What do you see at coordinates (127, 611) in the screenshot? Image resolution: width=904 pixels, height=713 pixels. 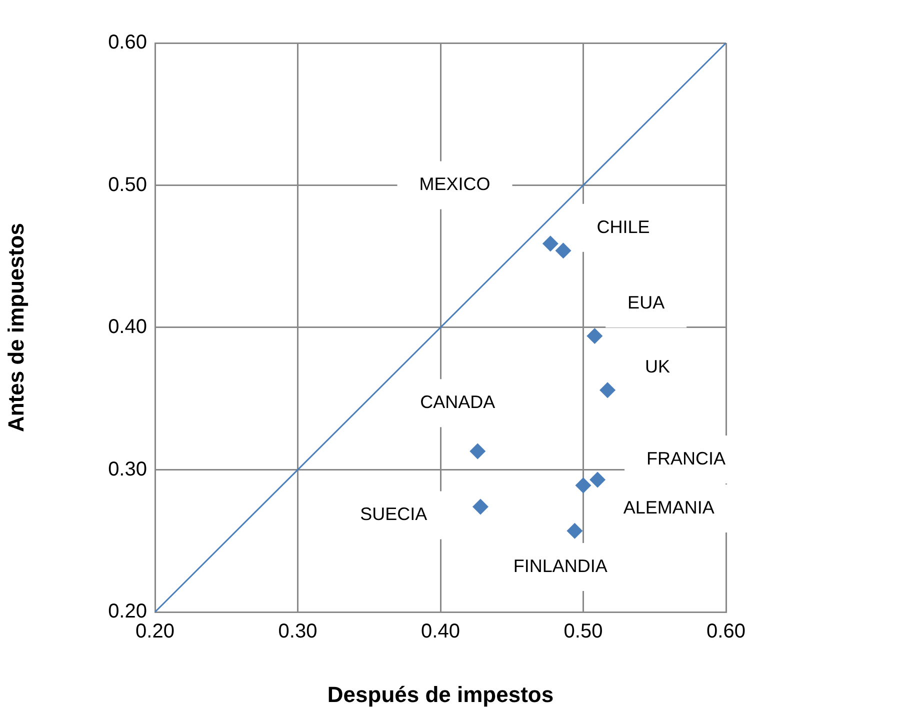 I see `y-tick-label: 0.20` at bounding box center [127, 611].